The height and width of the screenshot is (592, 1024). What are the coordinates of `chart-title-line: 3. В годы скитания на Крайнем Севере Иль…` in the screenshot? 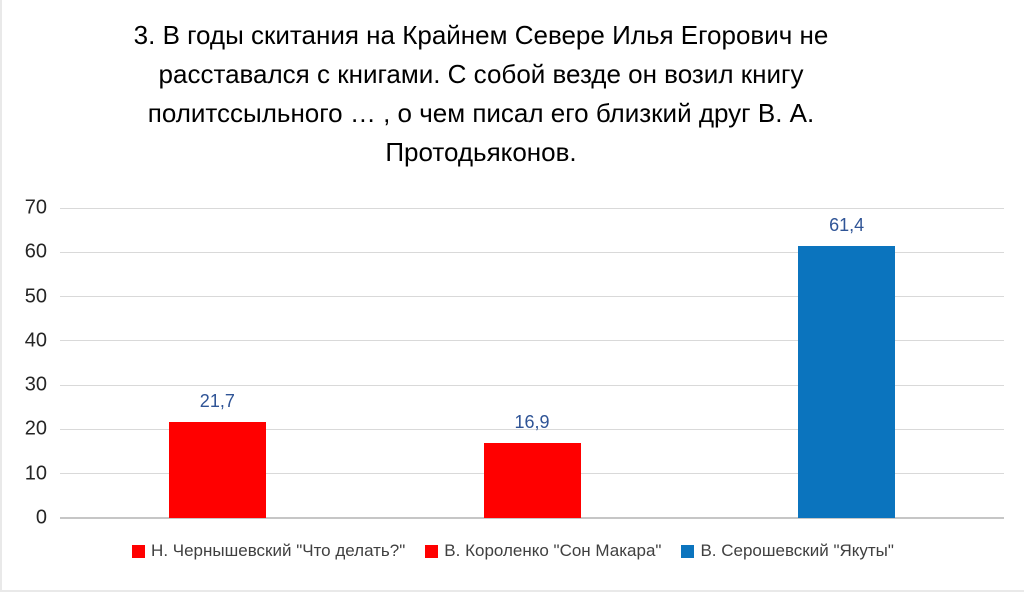 It's located at (481, 35).